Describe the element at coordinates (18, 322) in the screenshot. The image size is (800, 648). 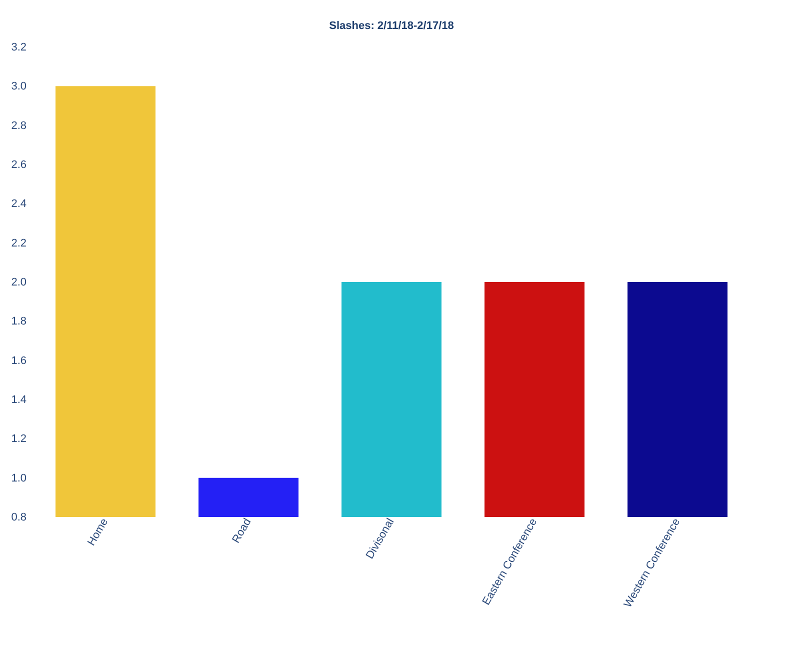
I see `y-tick-label: 1.8` at that location.